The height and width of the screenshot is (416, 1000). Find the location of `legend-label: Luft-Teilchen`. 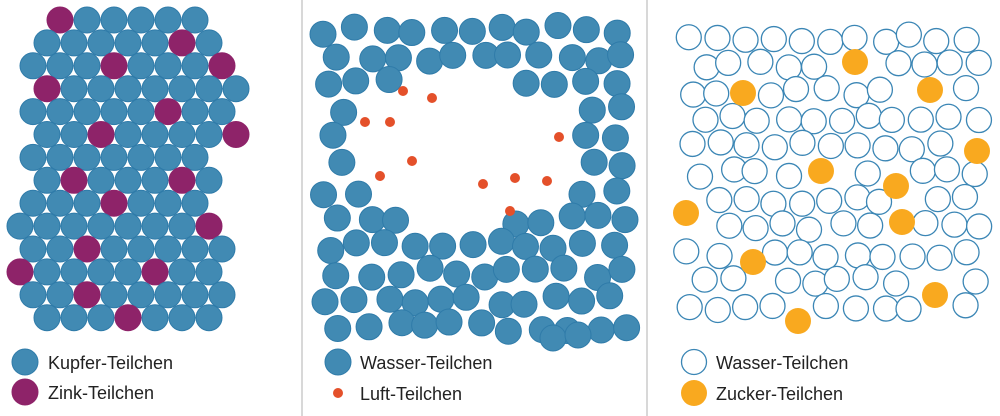

legend-label: Luft-Teilchen is located at coordinates (411, 394).